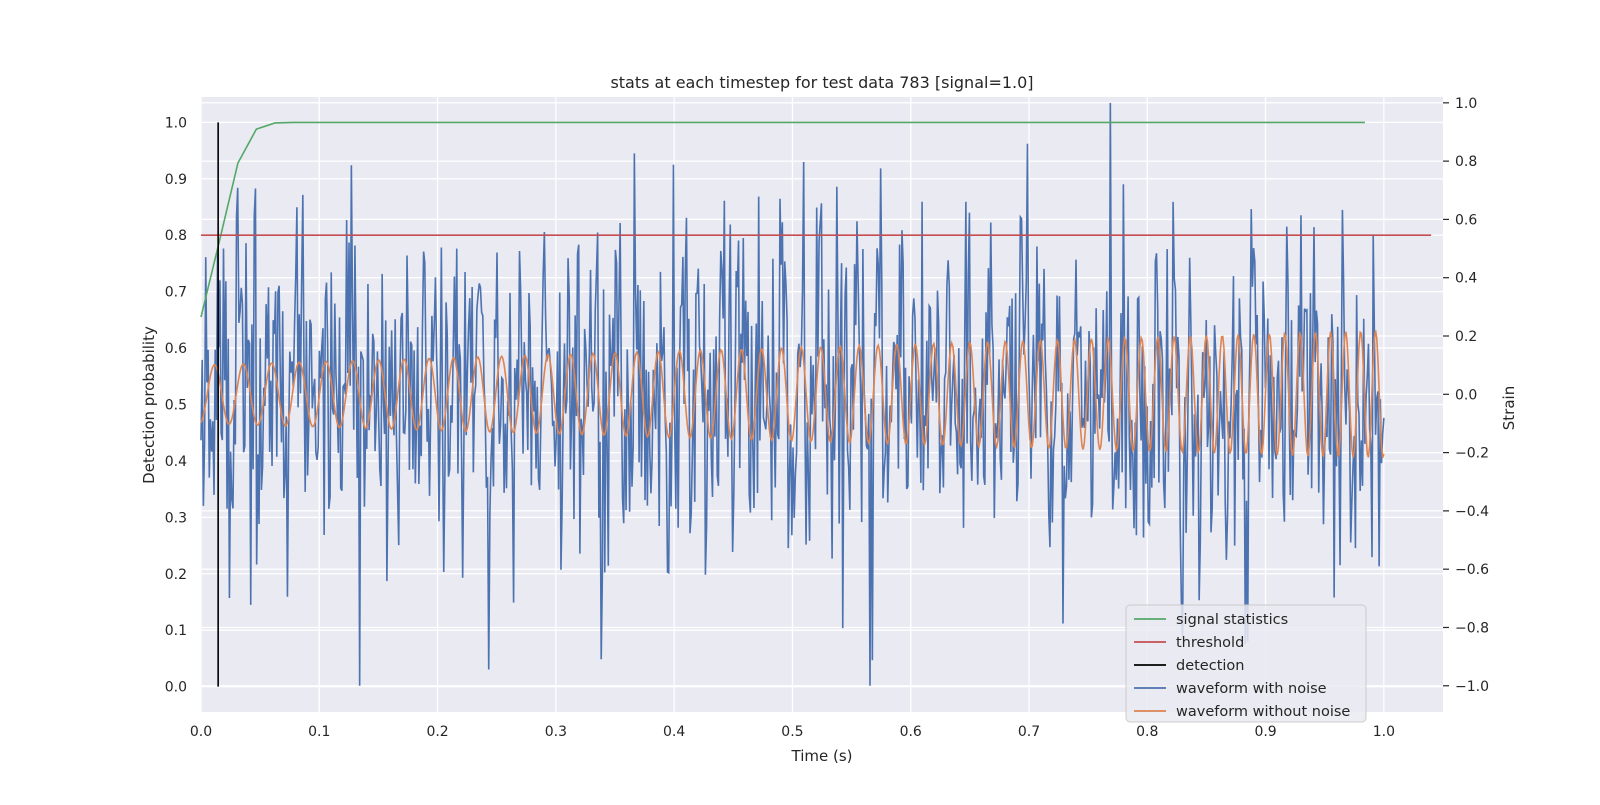  Describe the element at coordinates (1466, 337) in the screenshot. I see `y2-tick-label: 0.2` at that location.